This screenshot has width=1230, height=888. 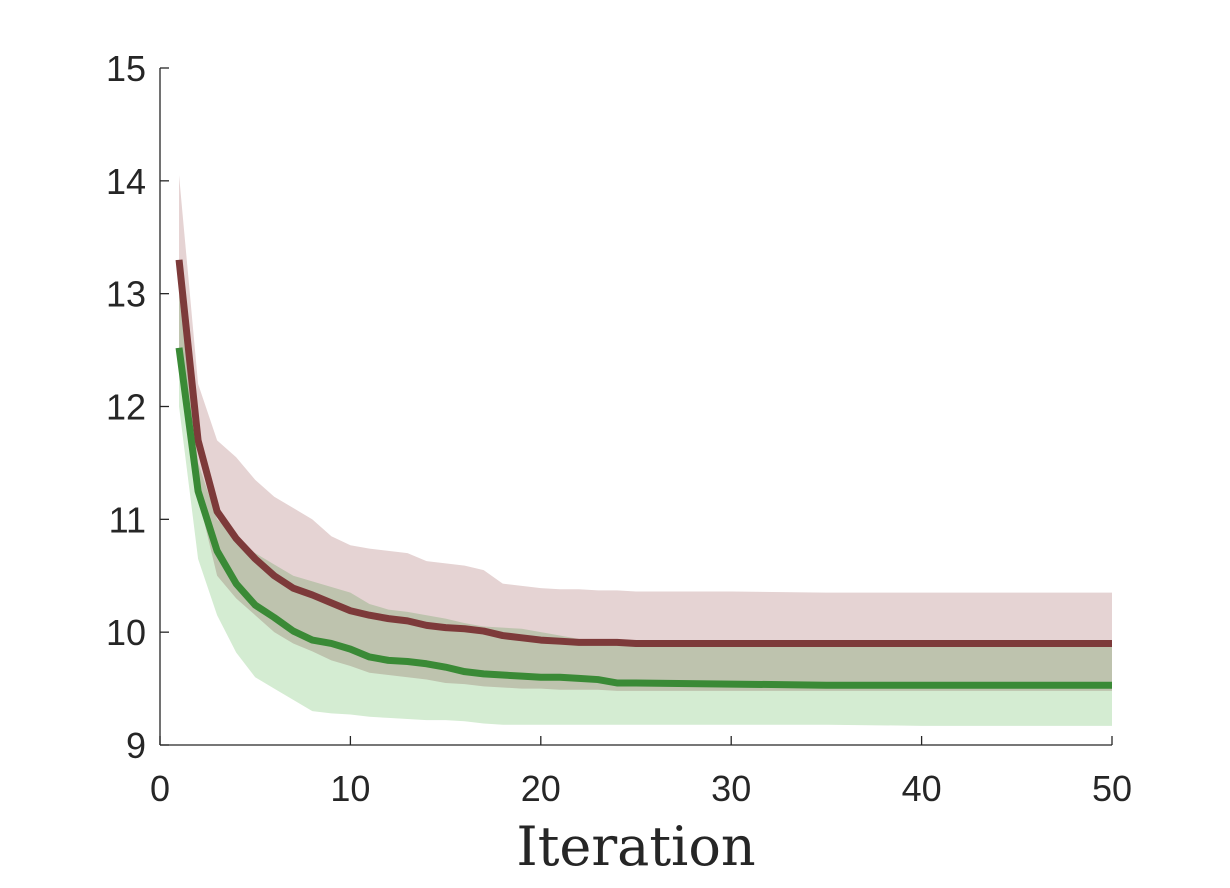 What do you see at coordinates (126, 407) in the screenshot?
I see `y-tick-label: 12` at bounding box center [126, 407].